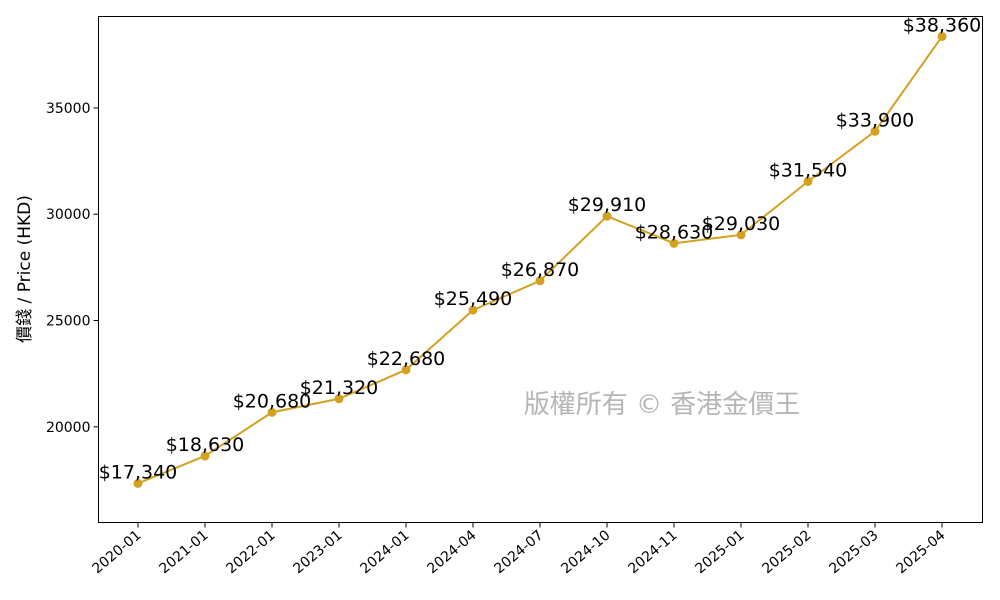 This screenshot has height=600, width=1000. Describe the element at coordinates (942, 25) in the screenshot. I see `data-label: $38,360` at that location.